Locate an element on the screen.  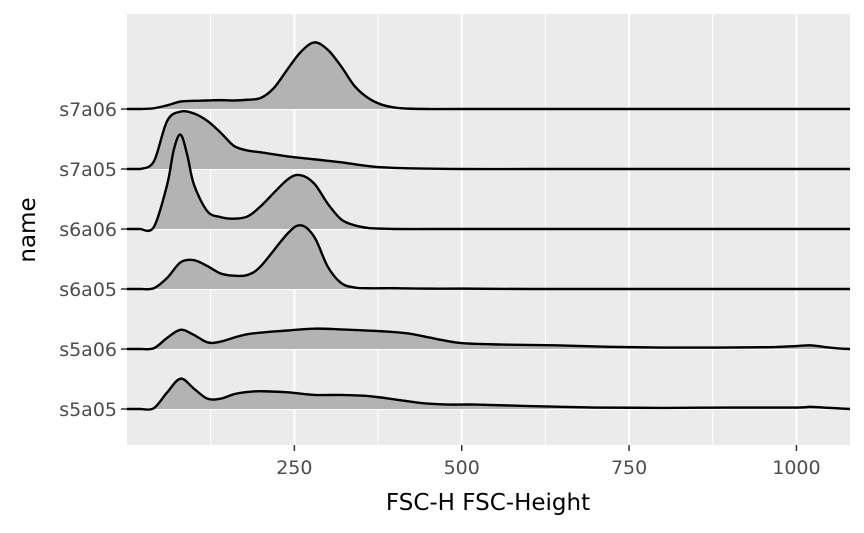
ridge-fill-s7a06 is located at coordinates (488, 76).